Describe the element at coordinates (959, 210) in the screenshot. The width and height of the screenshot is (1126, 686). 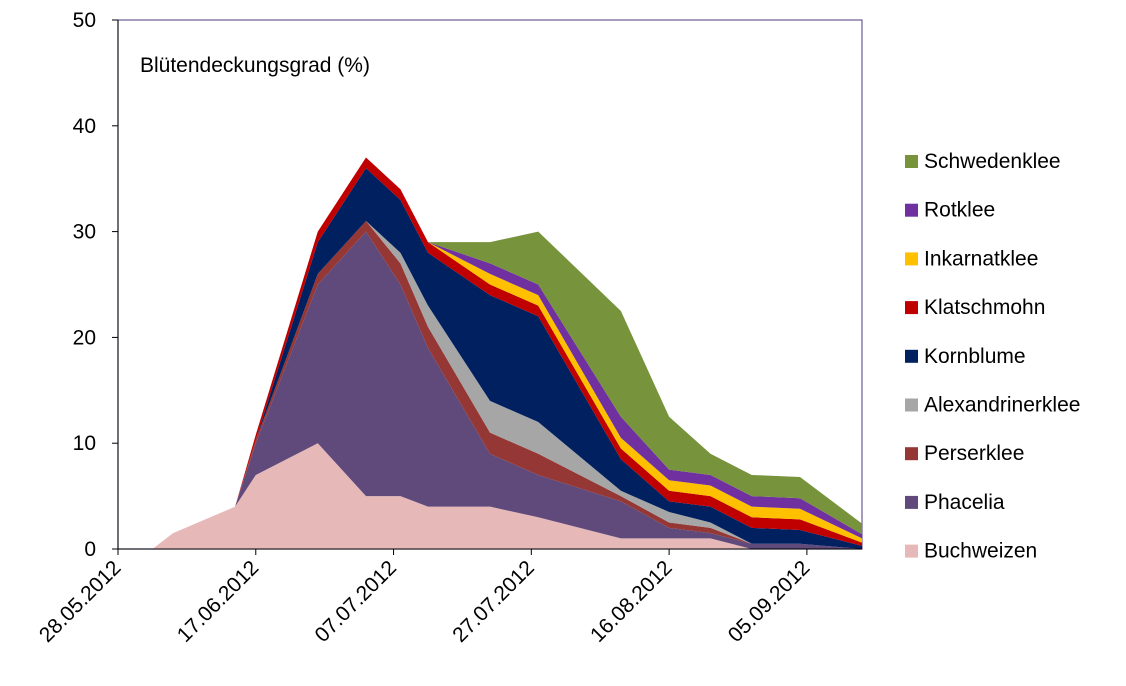
I see `legend-label: Rotklee` at that location.